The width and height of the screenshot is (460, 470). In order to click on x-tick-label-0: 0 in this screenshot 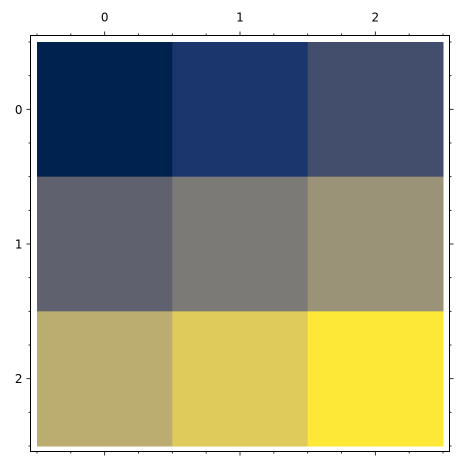, I will do `click(105, 18)`.